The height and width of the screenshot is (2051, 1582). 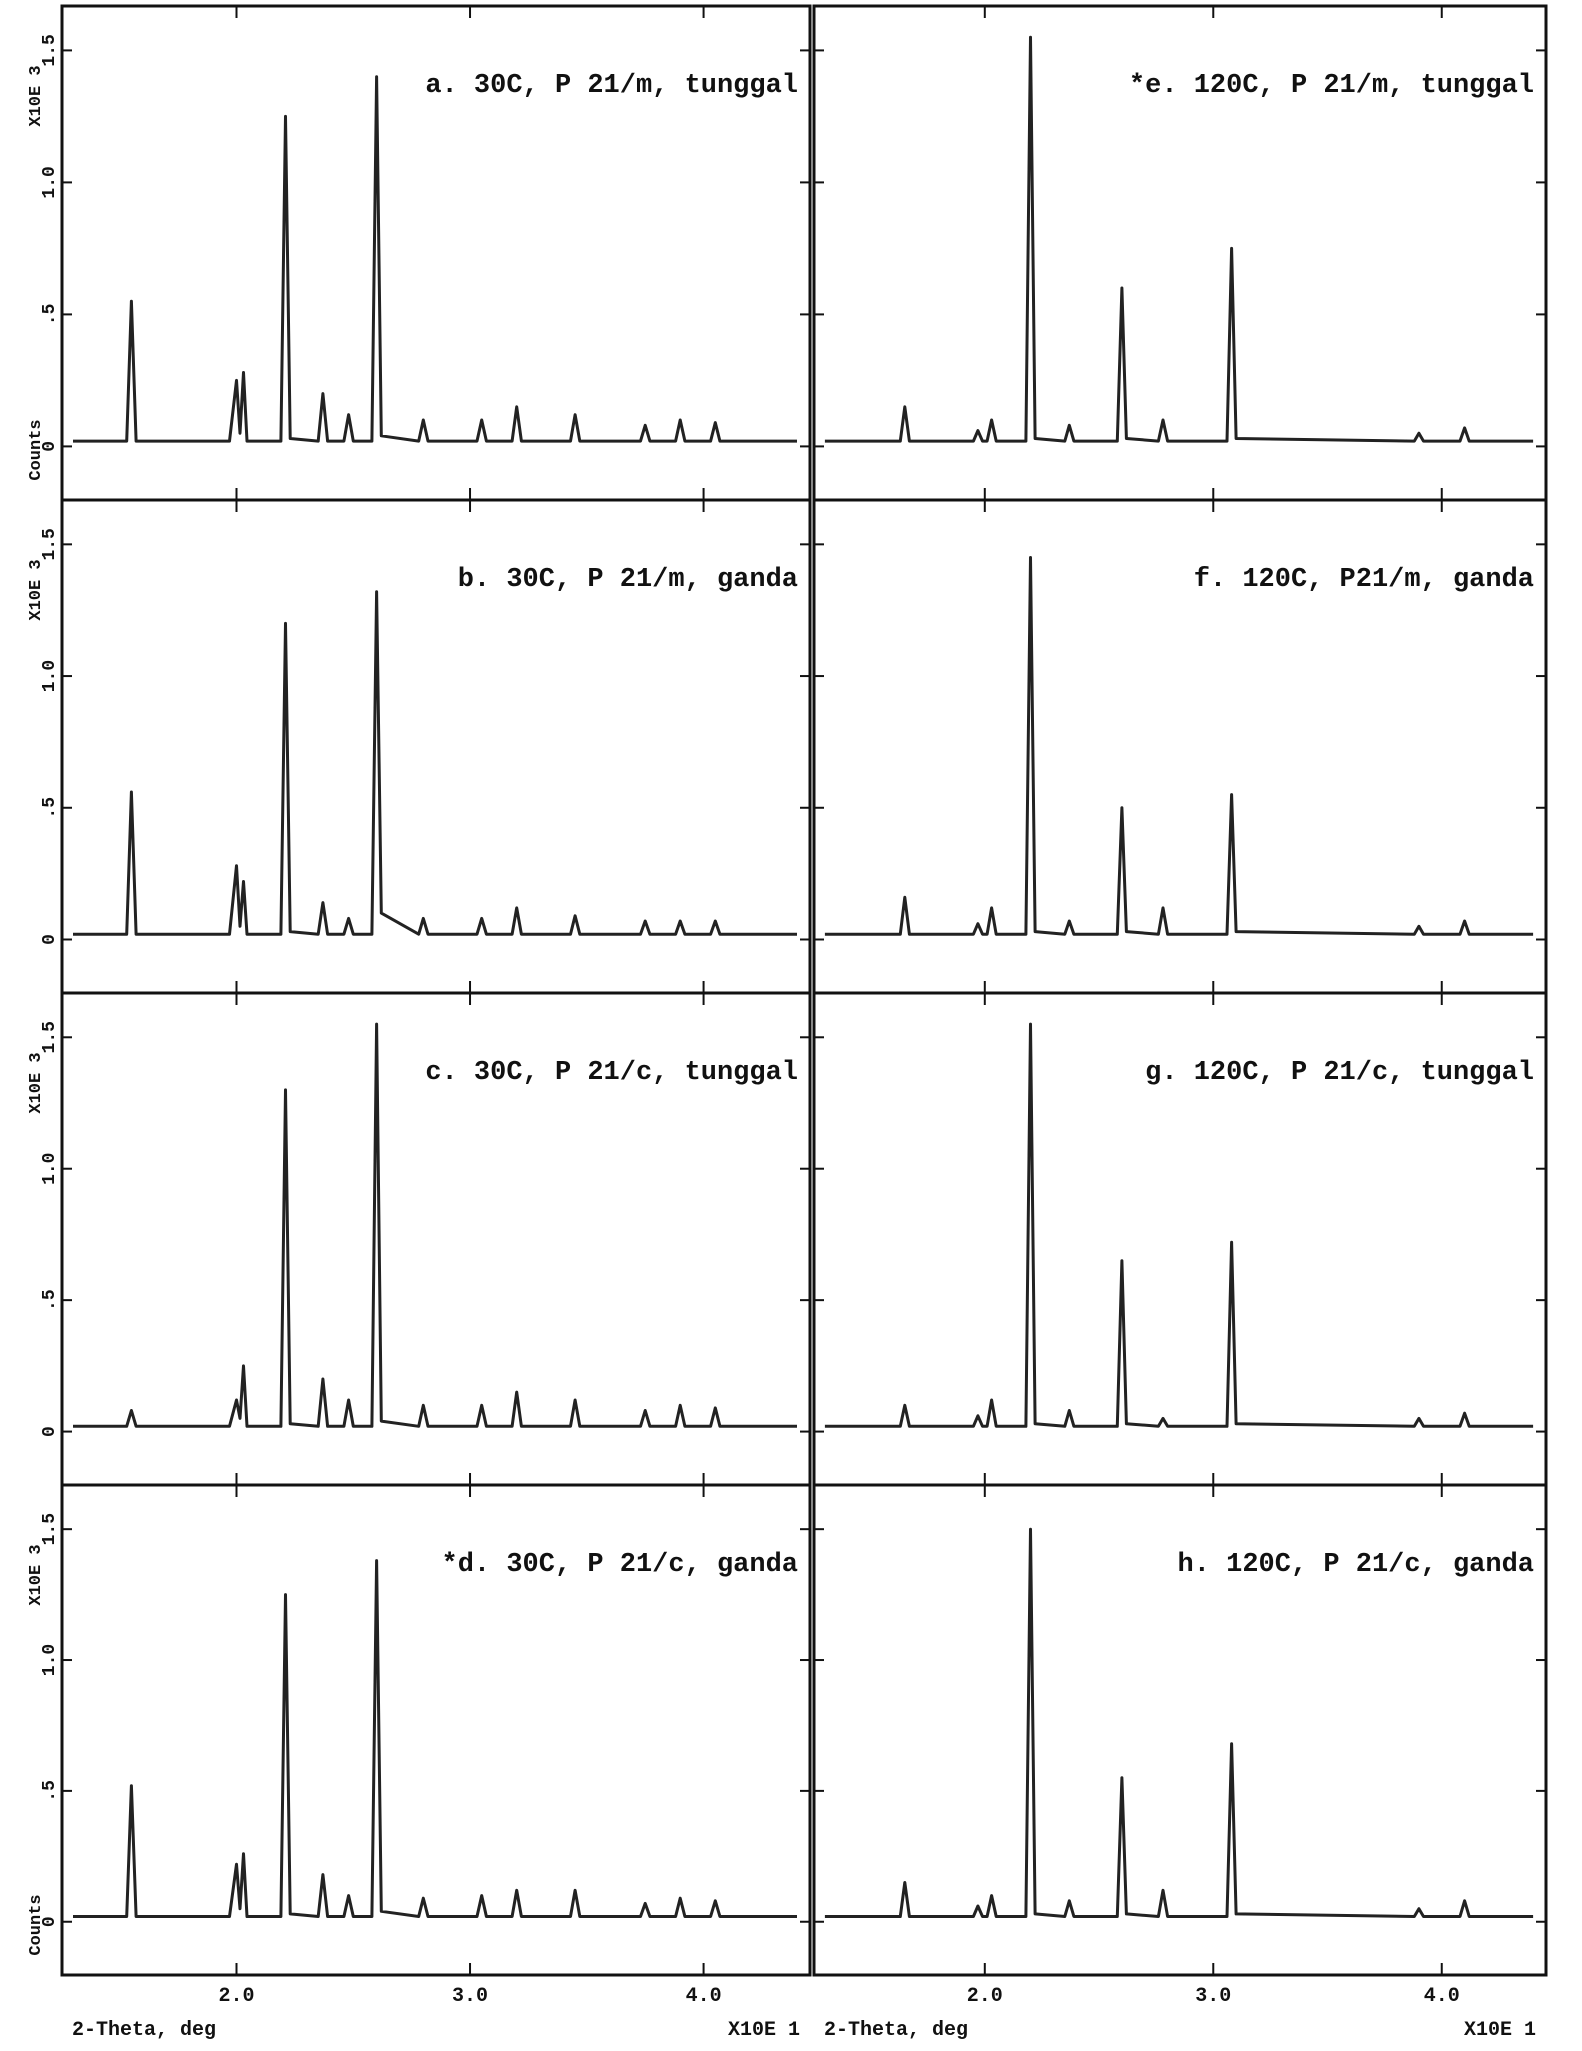 I want to click on panel-title: g. 120C, P 21/c, tunggal, so click(x=1339, y=1073).